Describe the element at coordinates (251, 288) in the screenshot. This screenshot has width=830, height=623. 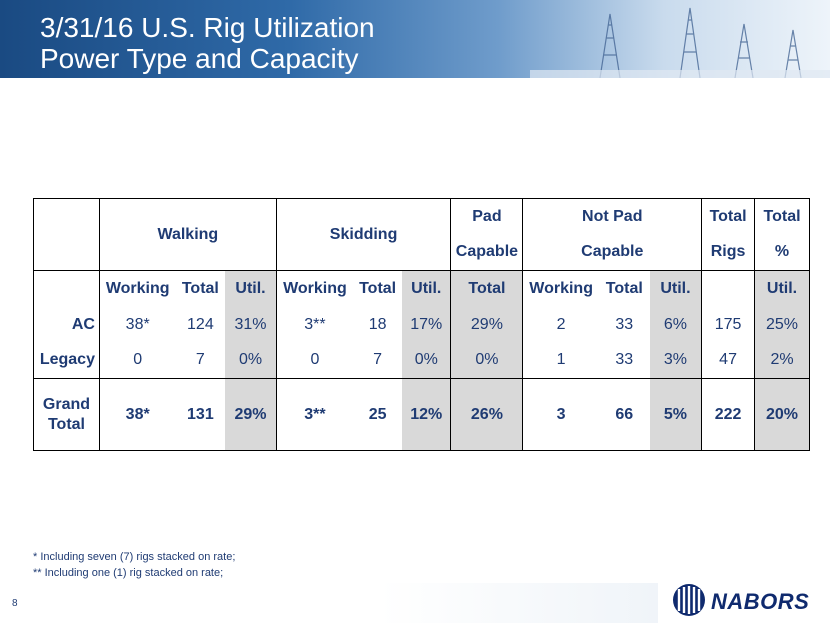
I see `walking-util-header: Util.` at that location.